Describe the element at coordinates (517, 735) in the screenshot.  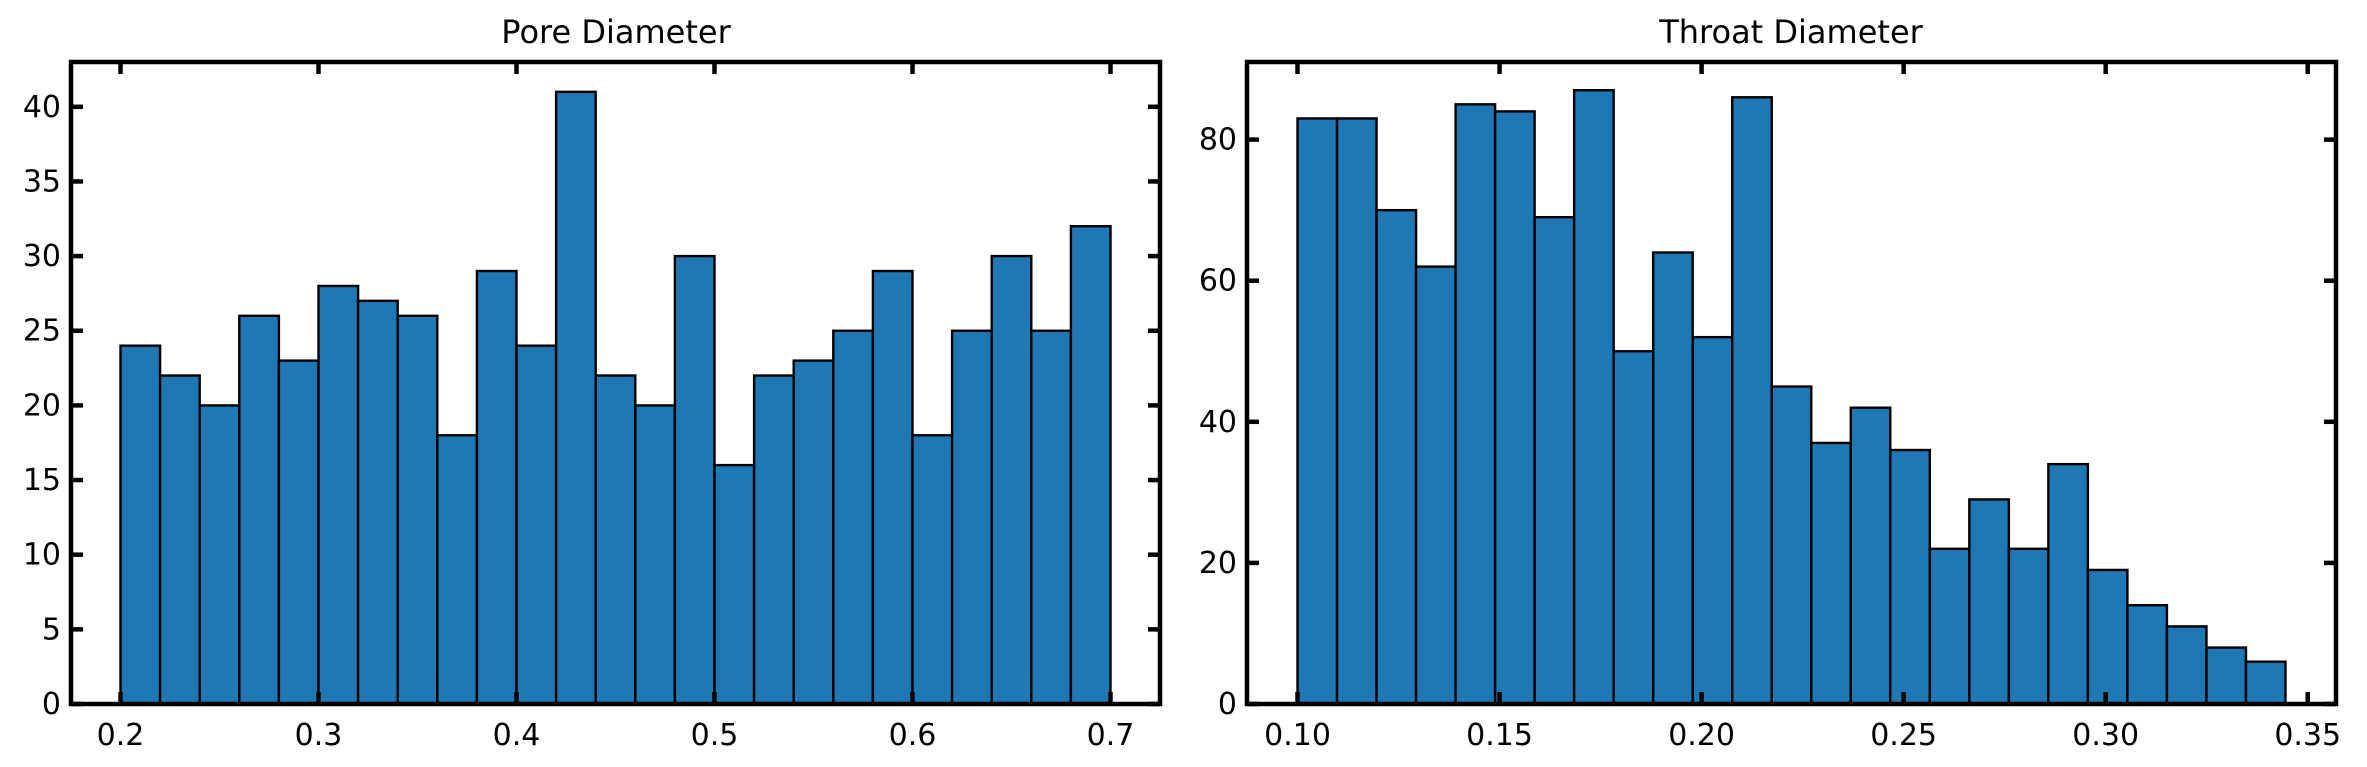
I see `left-x-tick-label: 0.4` at that location.